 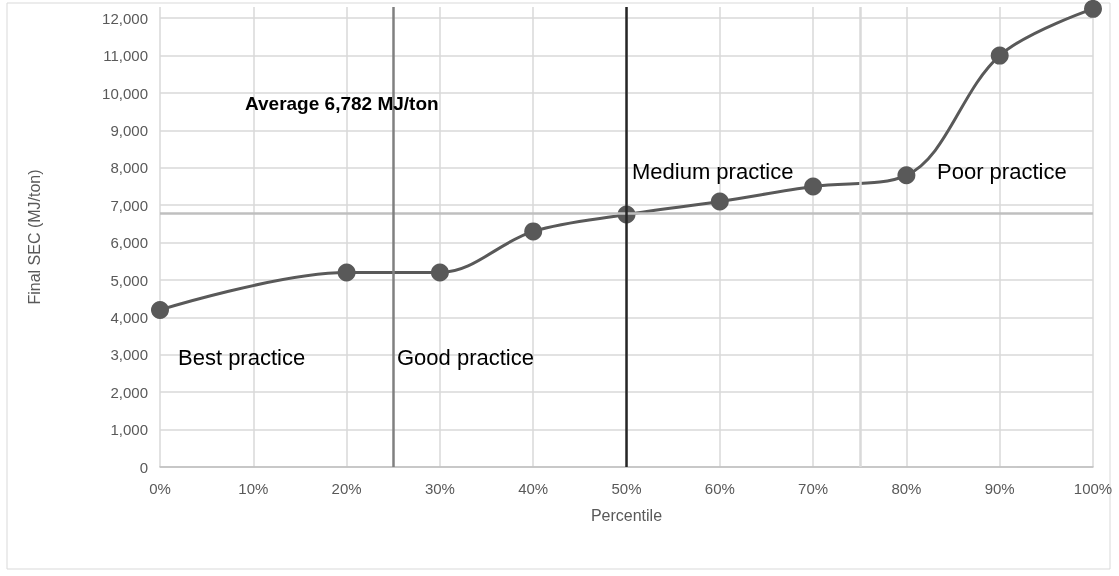 I want to click on x-axis-title: Percentile, so click(x=626, y=515).